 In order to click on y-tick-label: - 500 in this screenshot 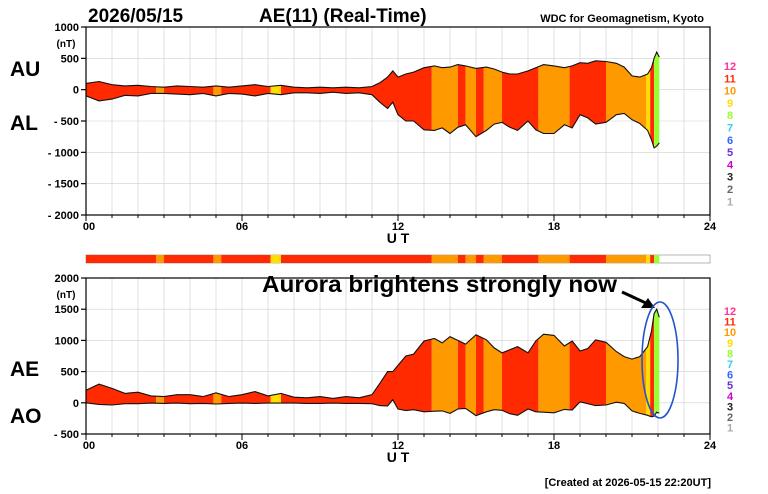, I will do `click(66, 122)`.